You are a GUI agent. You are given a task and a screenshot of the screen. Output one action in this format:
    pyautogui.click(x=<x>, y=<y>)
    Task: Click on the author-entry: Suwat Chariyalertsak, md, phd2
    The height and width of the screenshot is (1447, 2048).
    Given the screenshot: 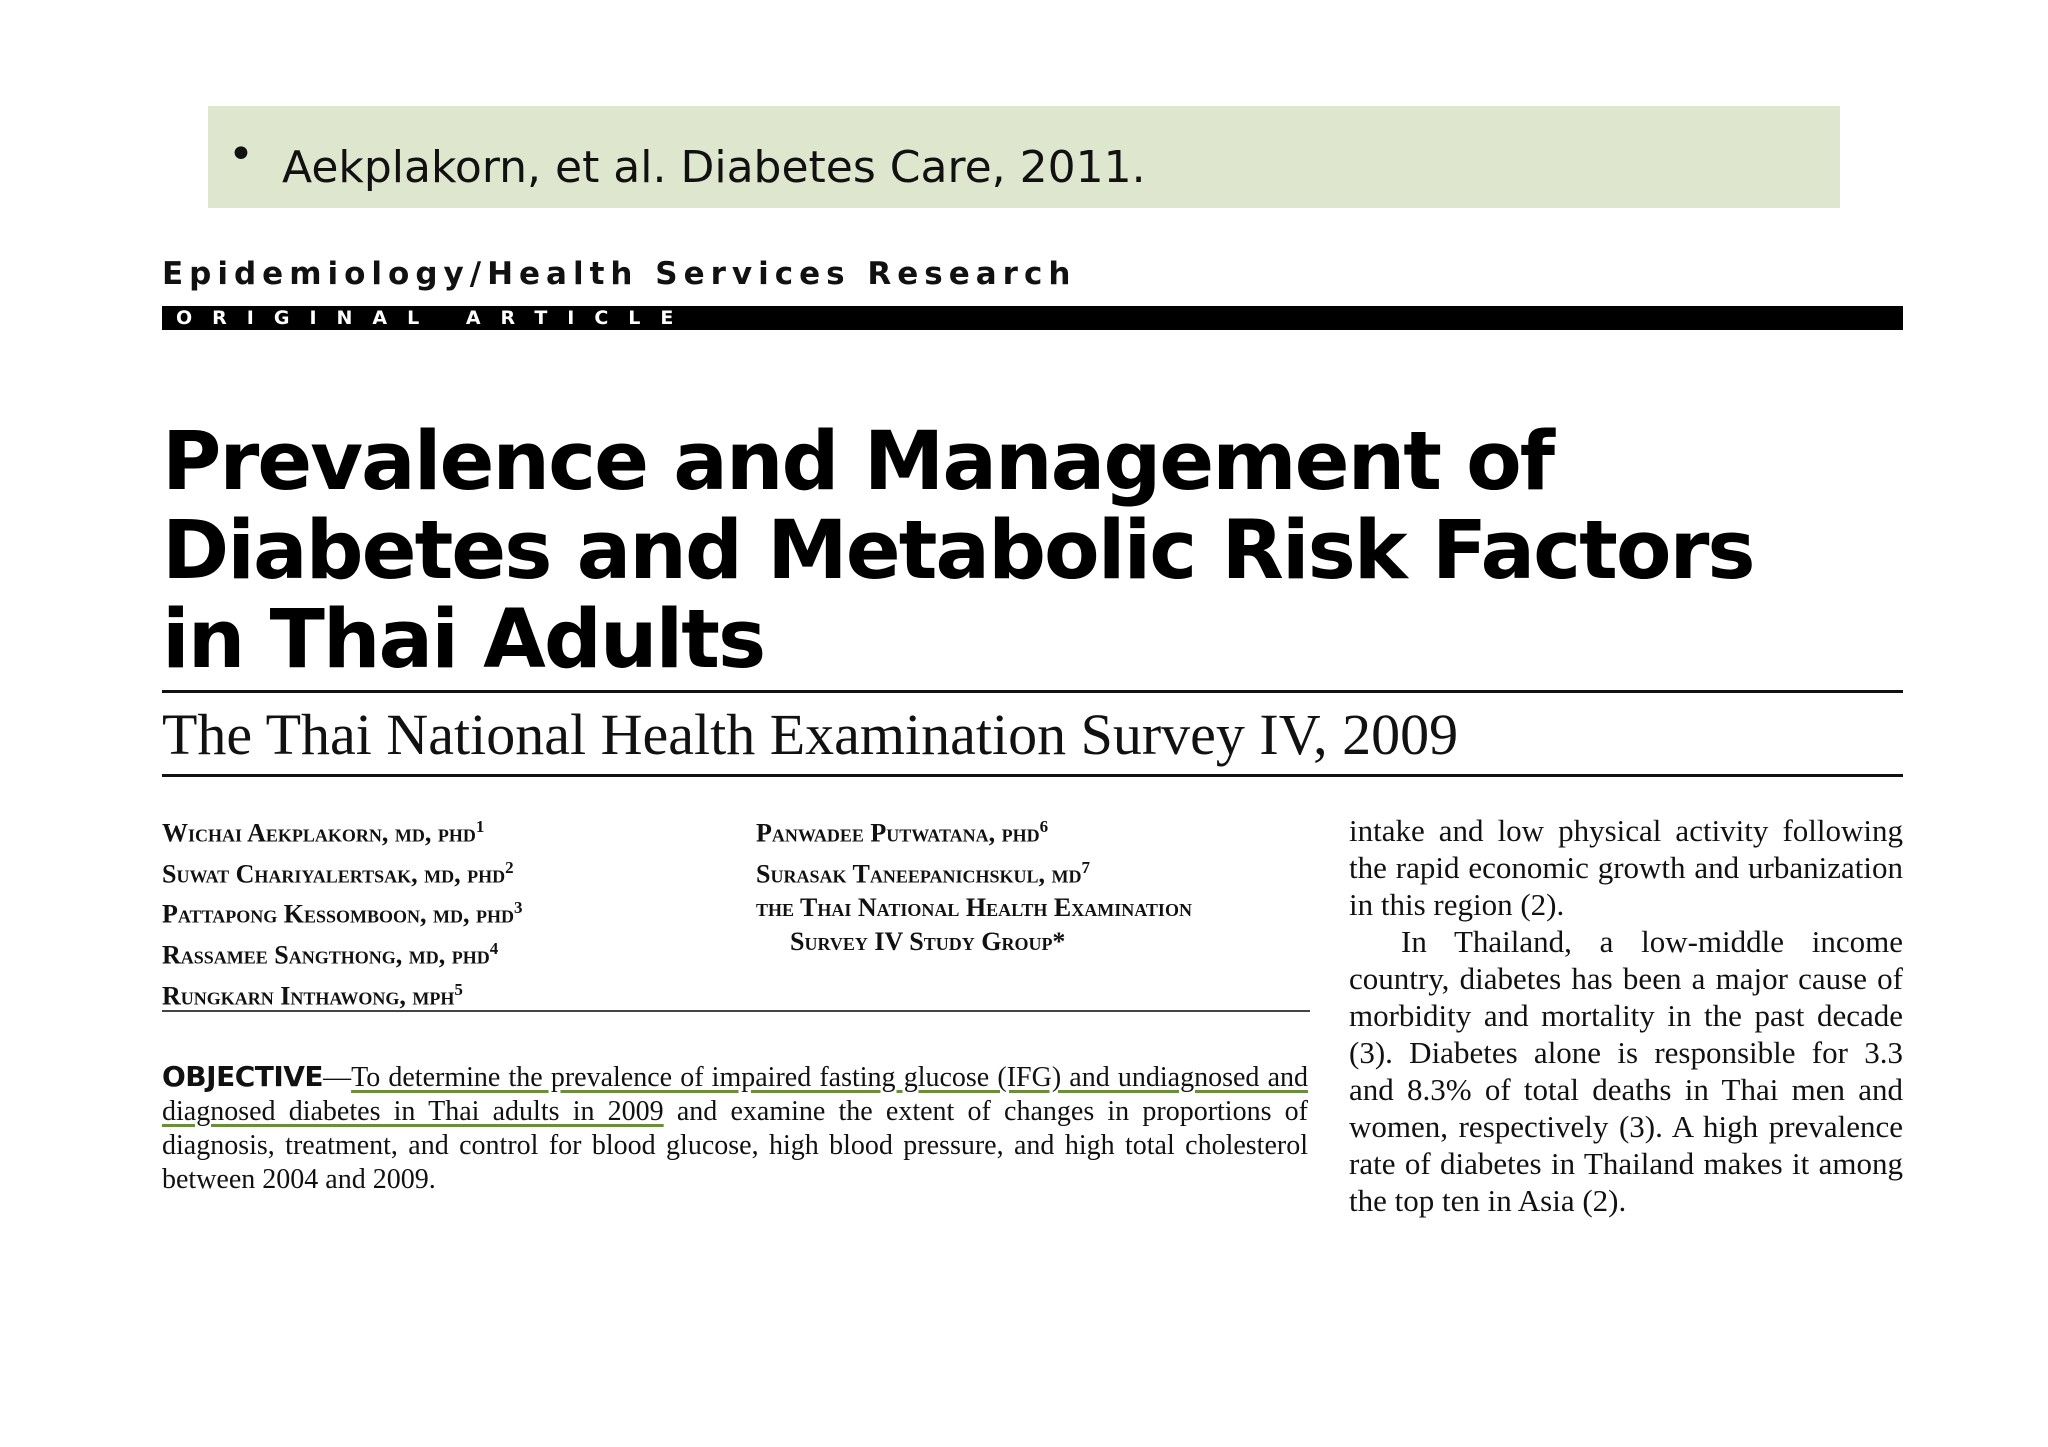 What is the action you would take?
    pyautogui.click(x=338, y=873)
    